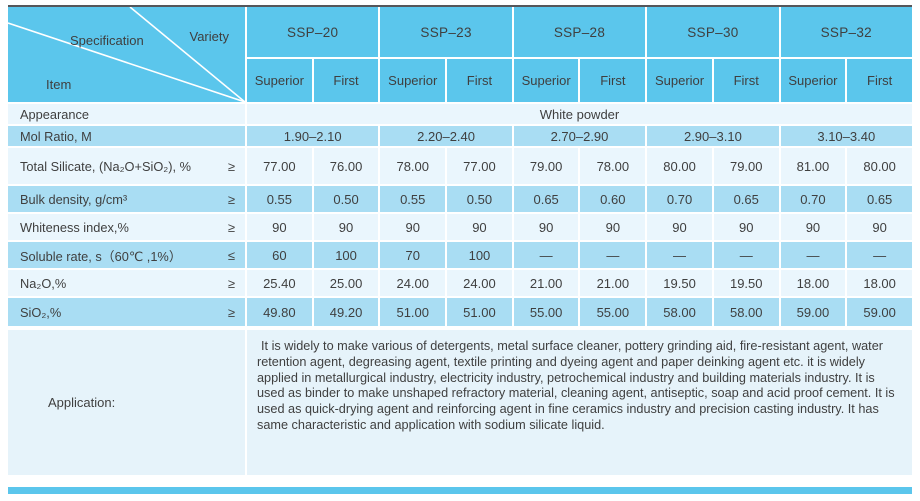 Image resolution: width=920 pixels, height=501 pixels. Describe the element at coordinates (346, 312) in the screenshot. I see `value-sio2: 49.20` at that location.